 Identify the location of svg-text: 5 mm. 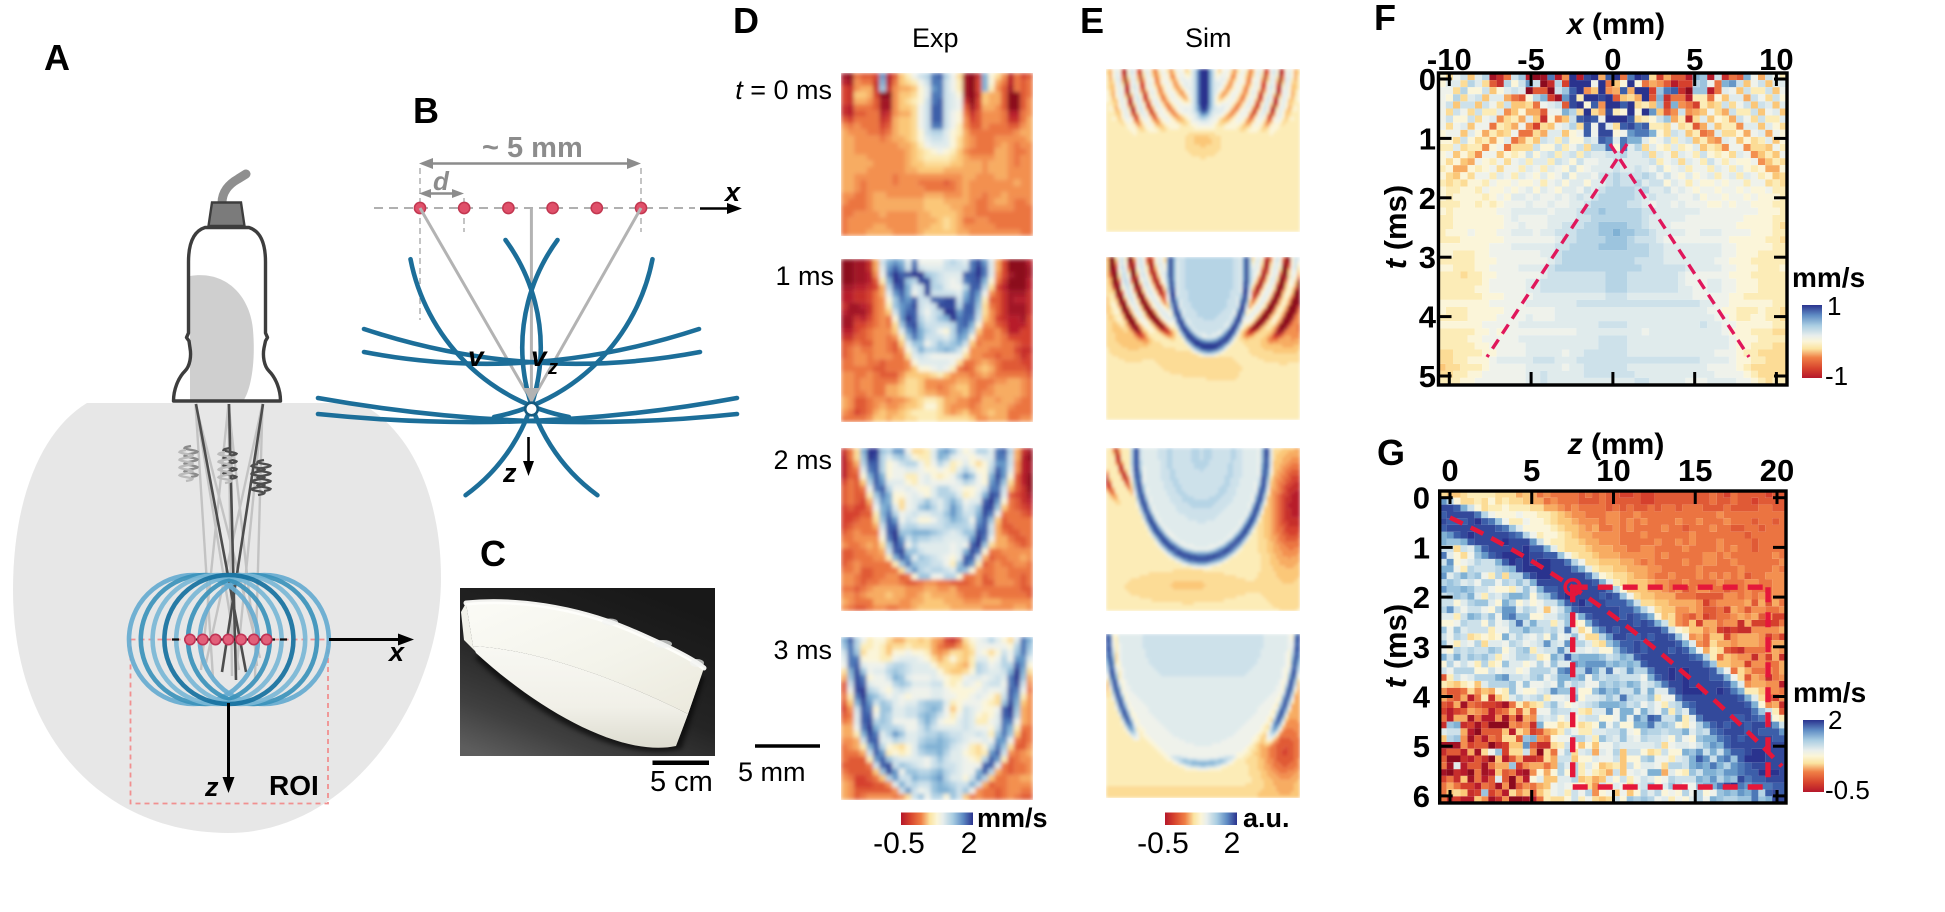
(772, 772).